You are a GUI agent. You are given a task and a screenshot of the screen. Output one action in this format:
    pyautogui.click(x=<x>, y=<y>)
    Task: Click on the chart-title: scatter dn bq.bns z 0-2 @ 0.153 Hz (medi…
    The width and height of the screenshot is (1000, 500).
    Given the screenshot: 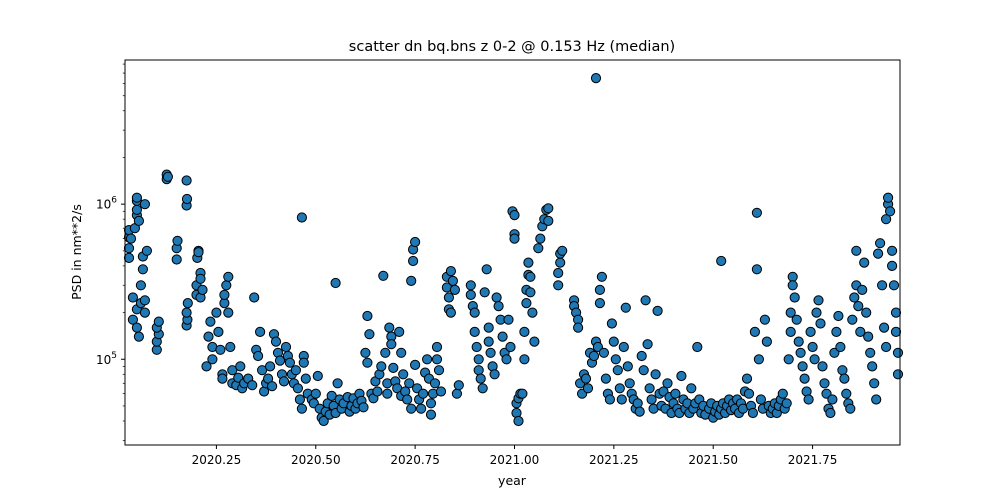 What is the action you would take?
    pyautogui.click(x=512, y=47)
    